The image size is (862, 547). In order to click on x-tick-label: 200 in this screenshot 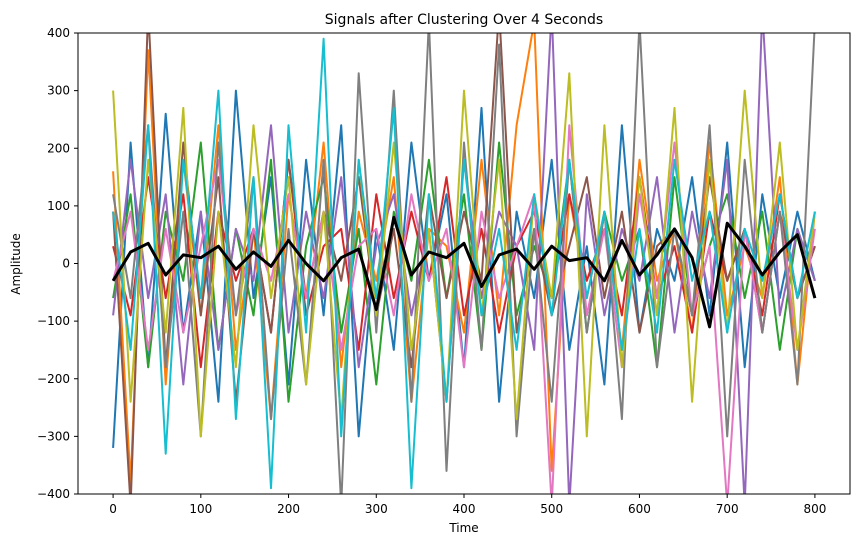, I will do `click(288, 509)`.